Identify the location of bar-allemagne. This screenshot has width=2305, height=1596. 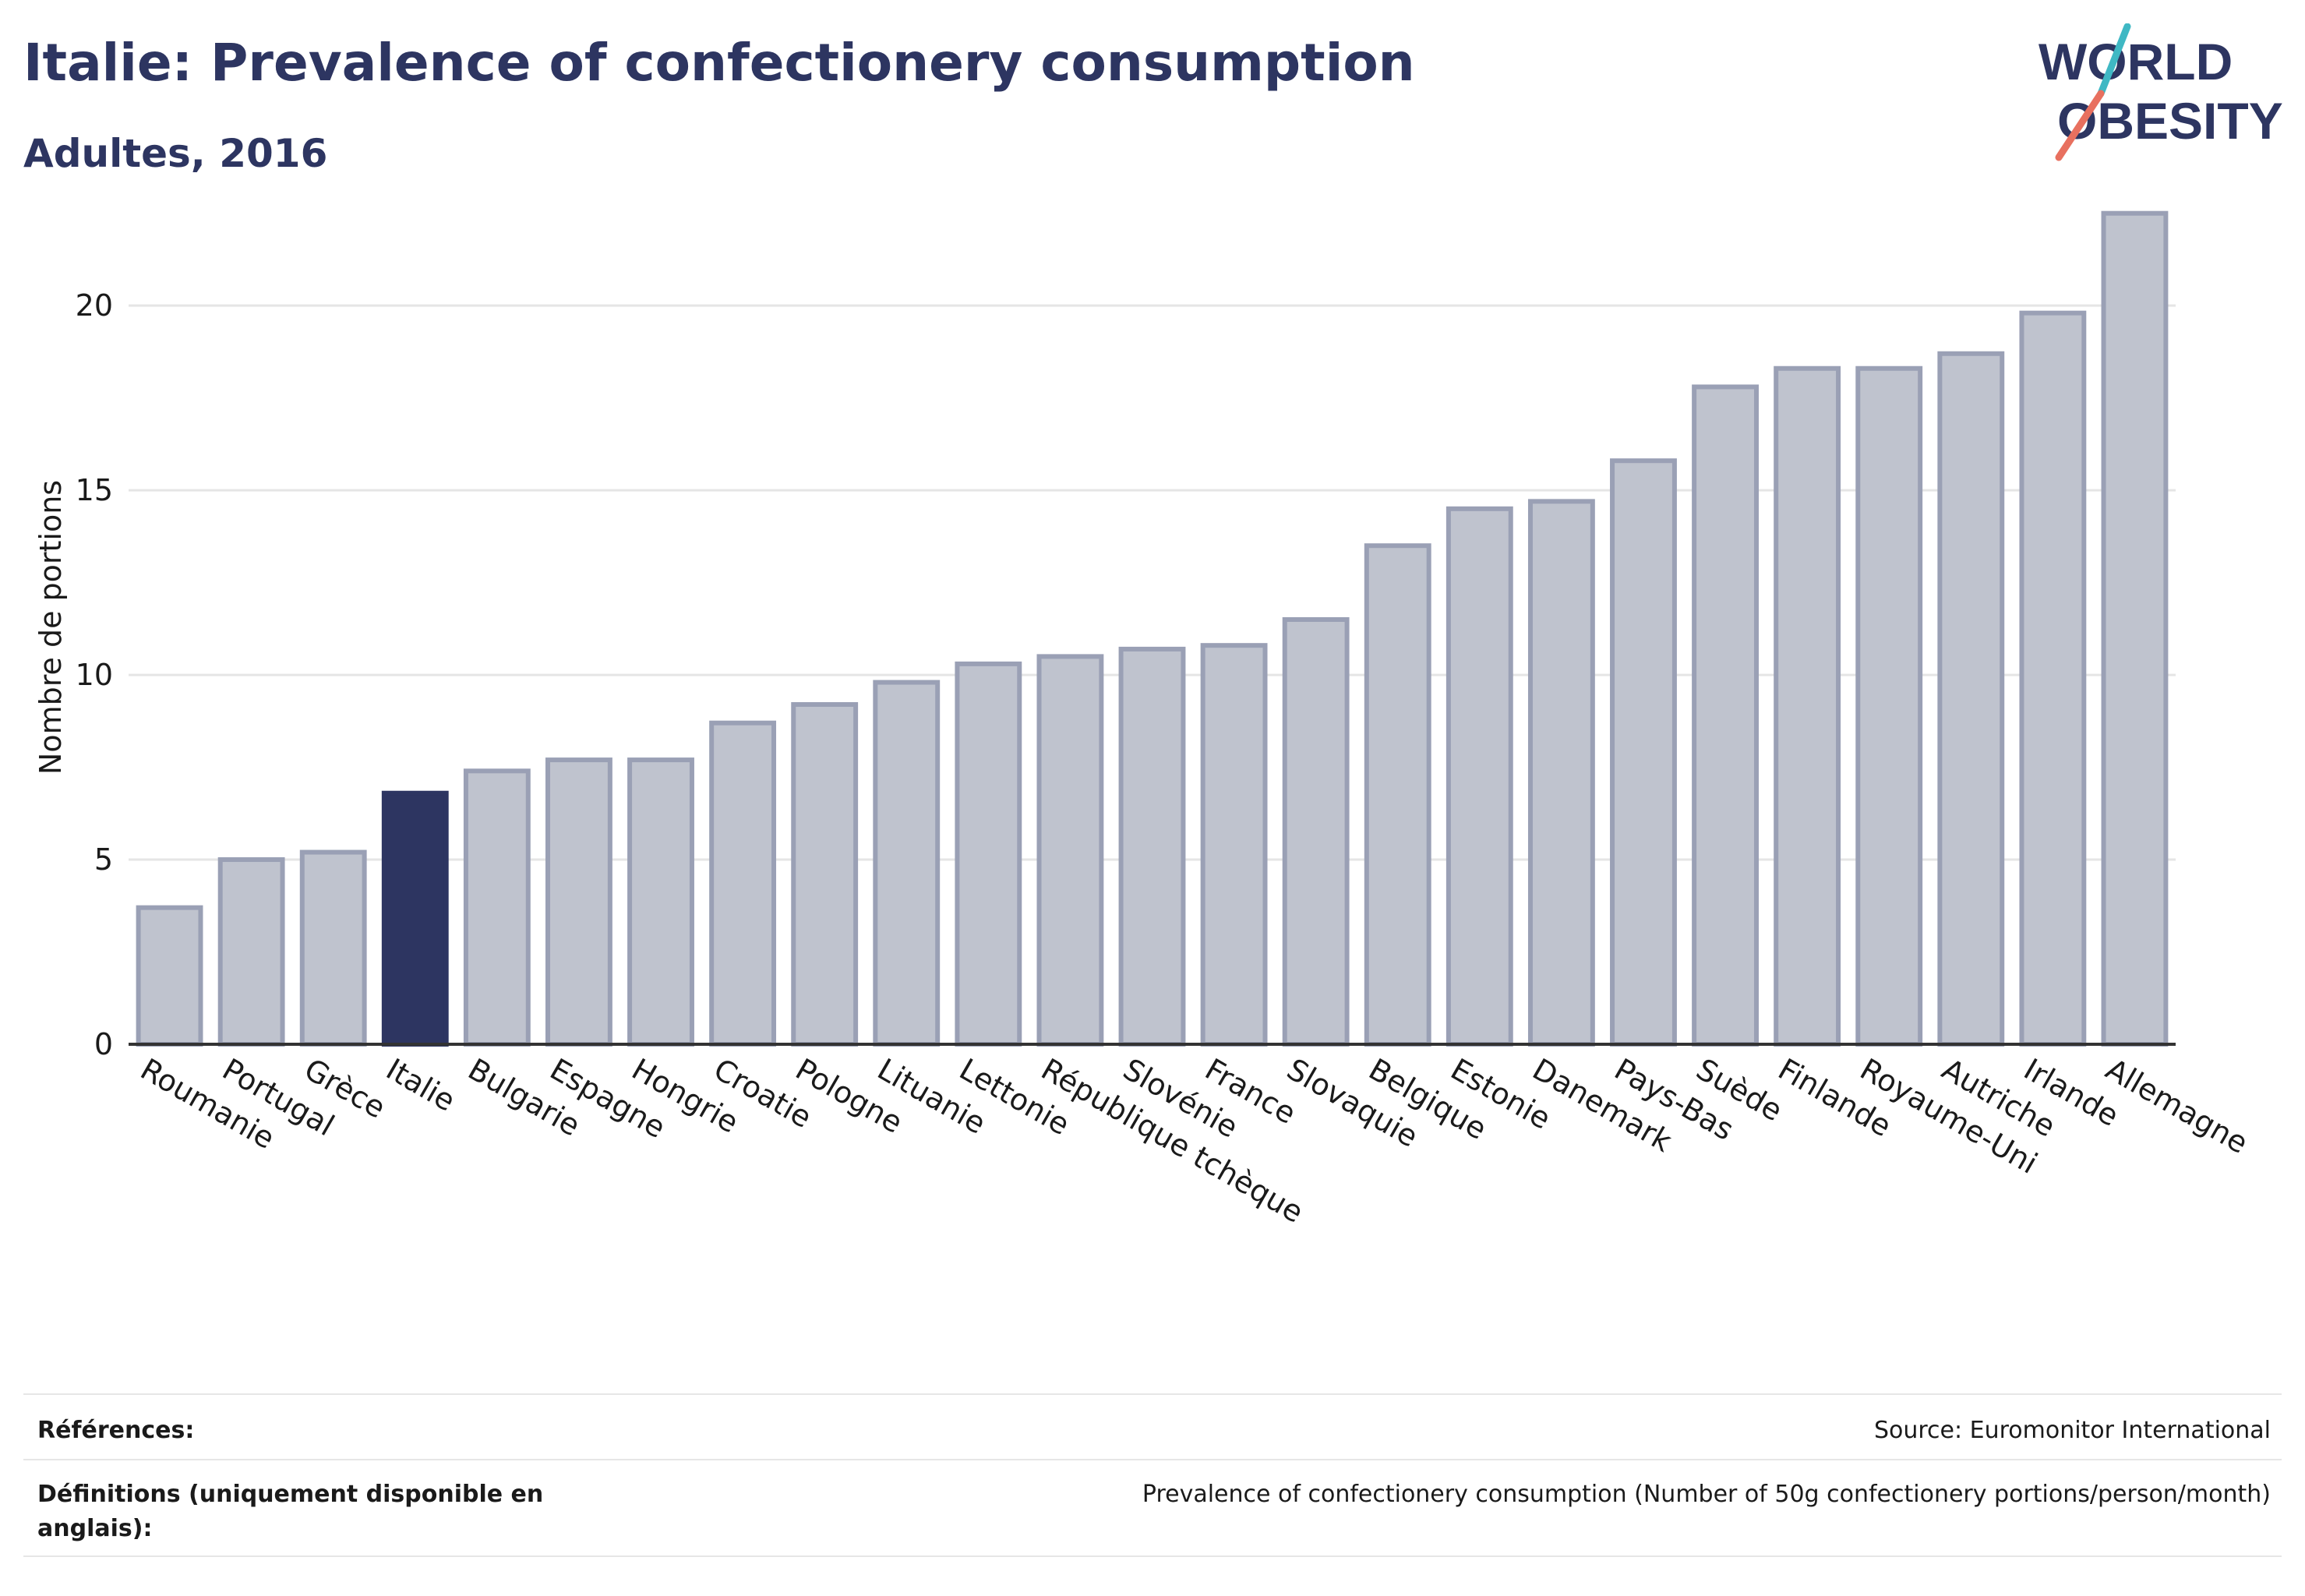
(2135, 628).